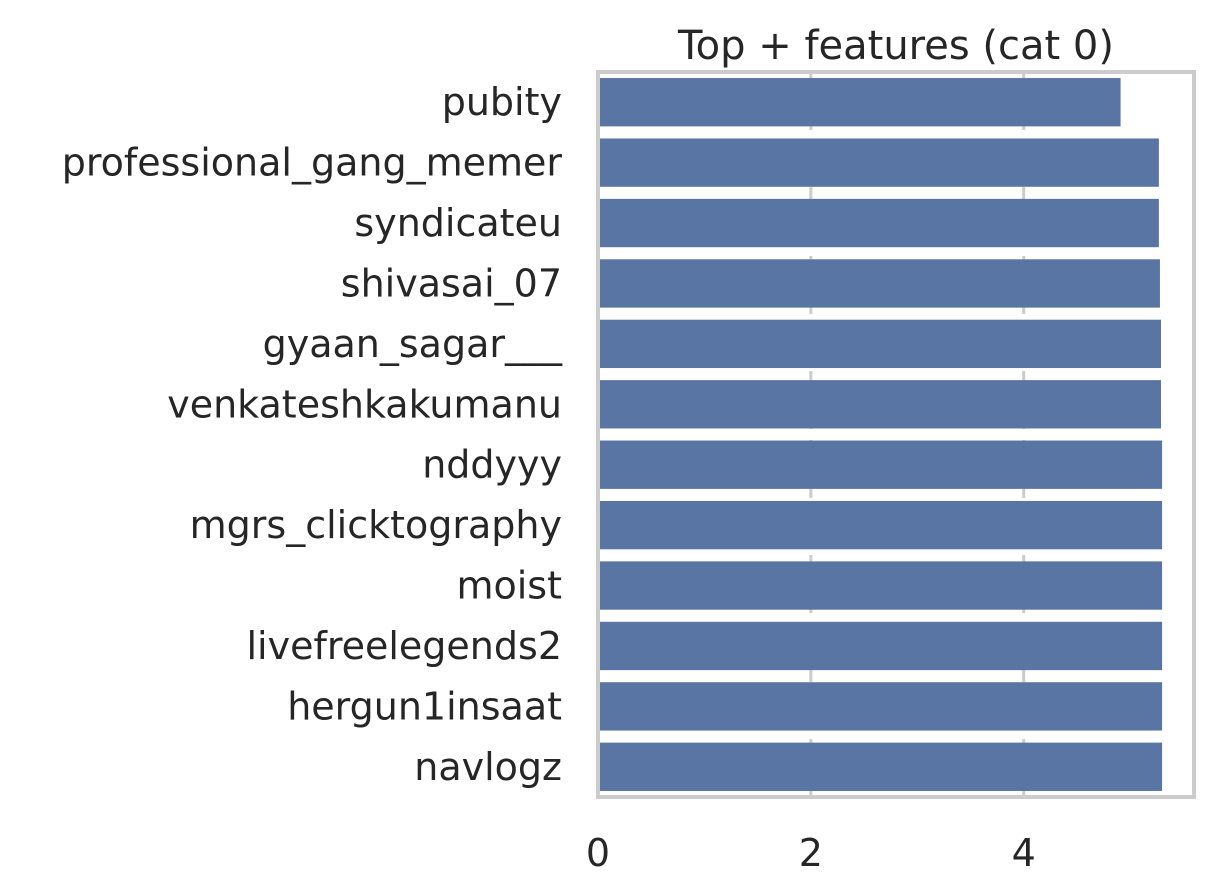  I want to click on y-tick-label-professional_gang_memer: professional_gang_memer, so click(312, 163).